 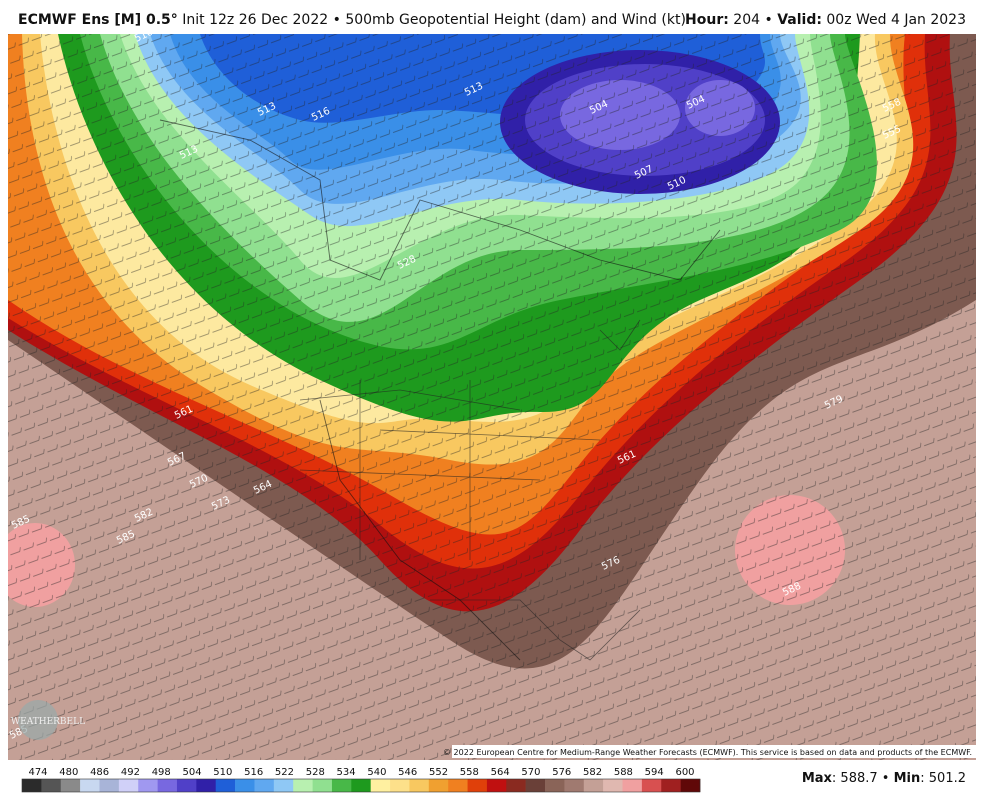 I want to click on colorbar-label: 522, so click(x=284, y=772).